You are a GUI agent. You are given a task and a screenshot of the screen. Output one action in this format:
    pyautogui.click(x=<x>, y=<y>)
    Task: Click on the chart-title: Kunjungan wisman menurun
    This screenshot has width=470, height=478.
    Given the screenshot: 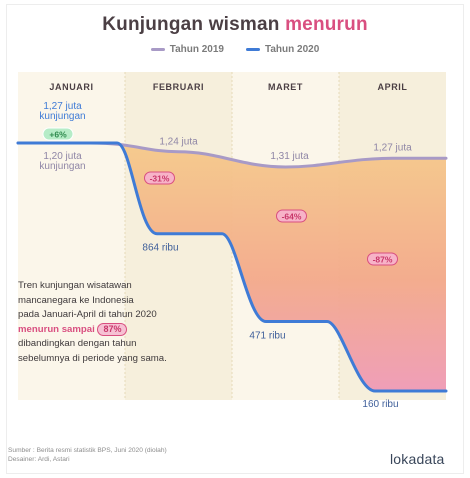 What is the action you would take?
    pyautogui.click(x=235, y=25)
    